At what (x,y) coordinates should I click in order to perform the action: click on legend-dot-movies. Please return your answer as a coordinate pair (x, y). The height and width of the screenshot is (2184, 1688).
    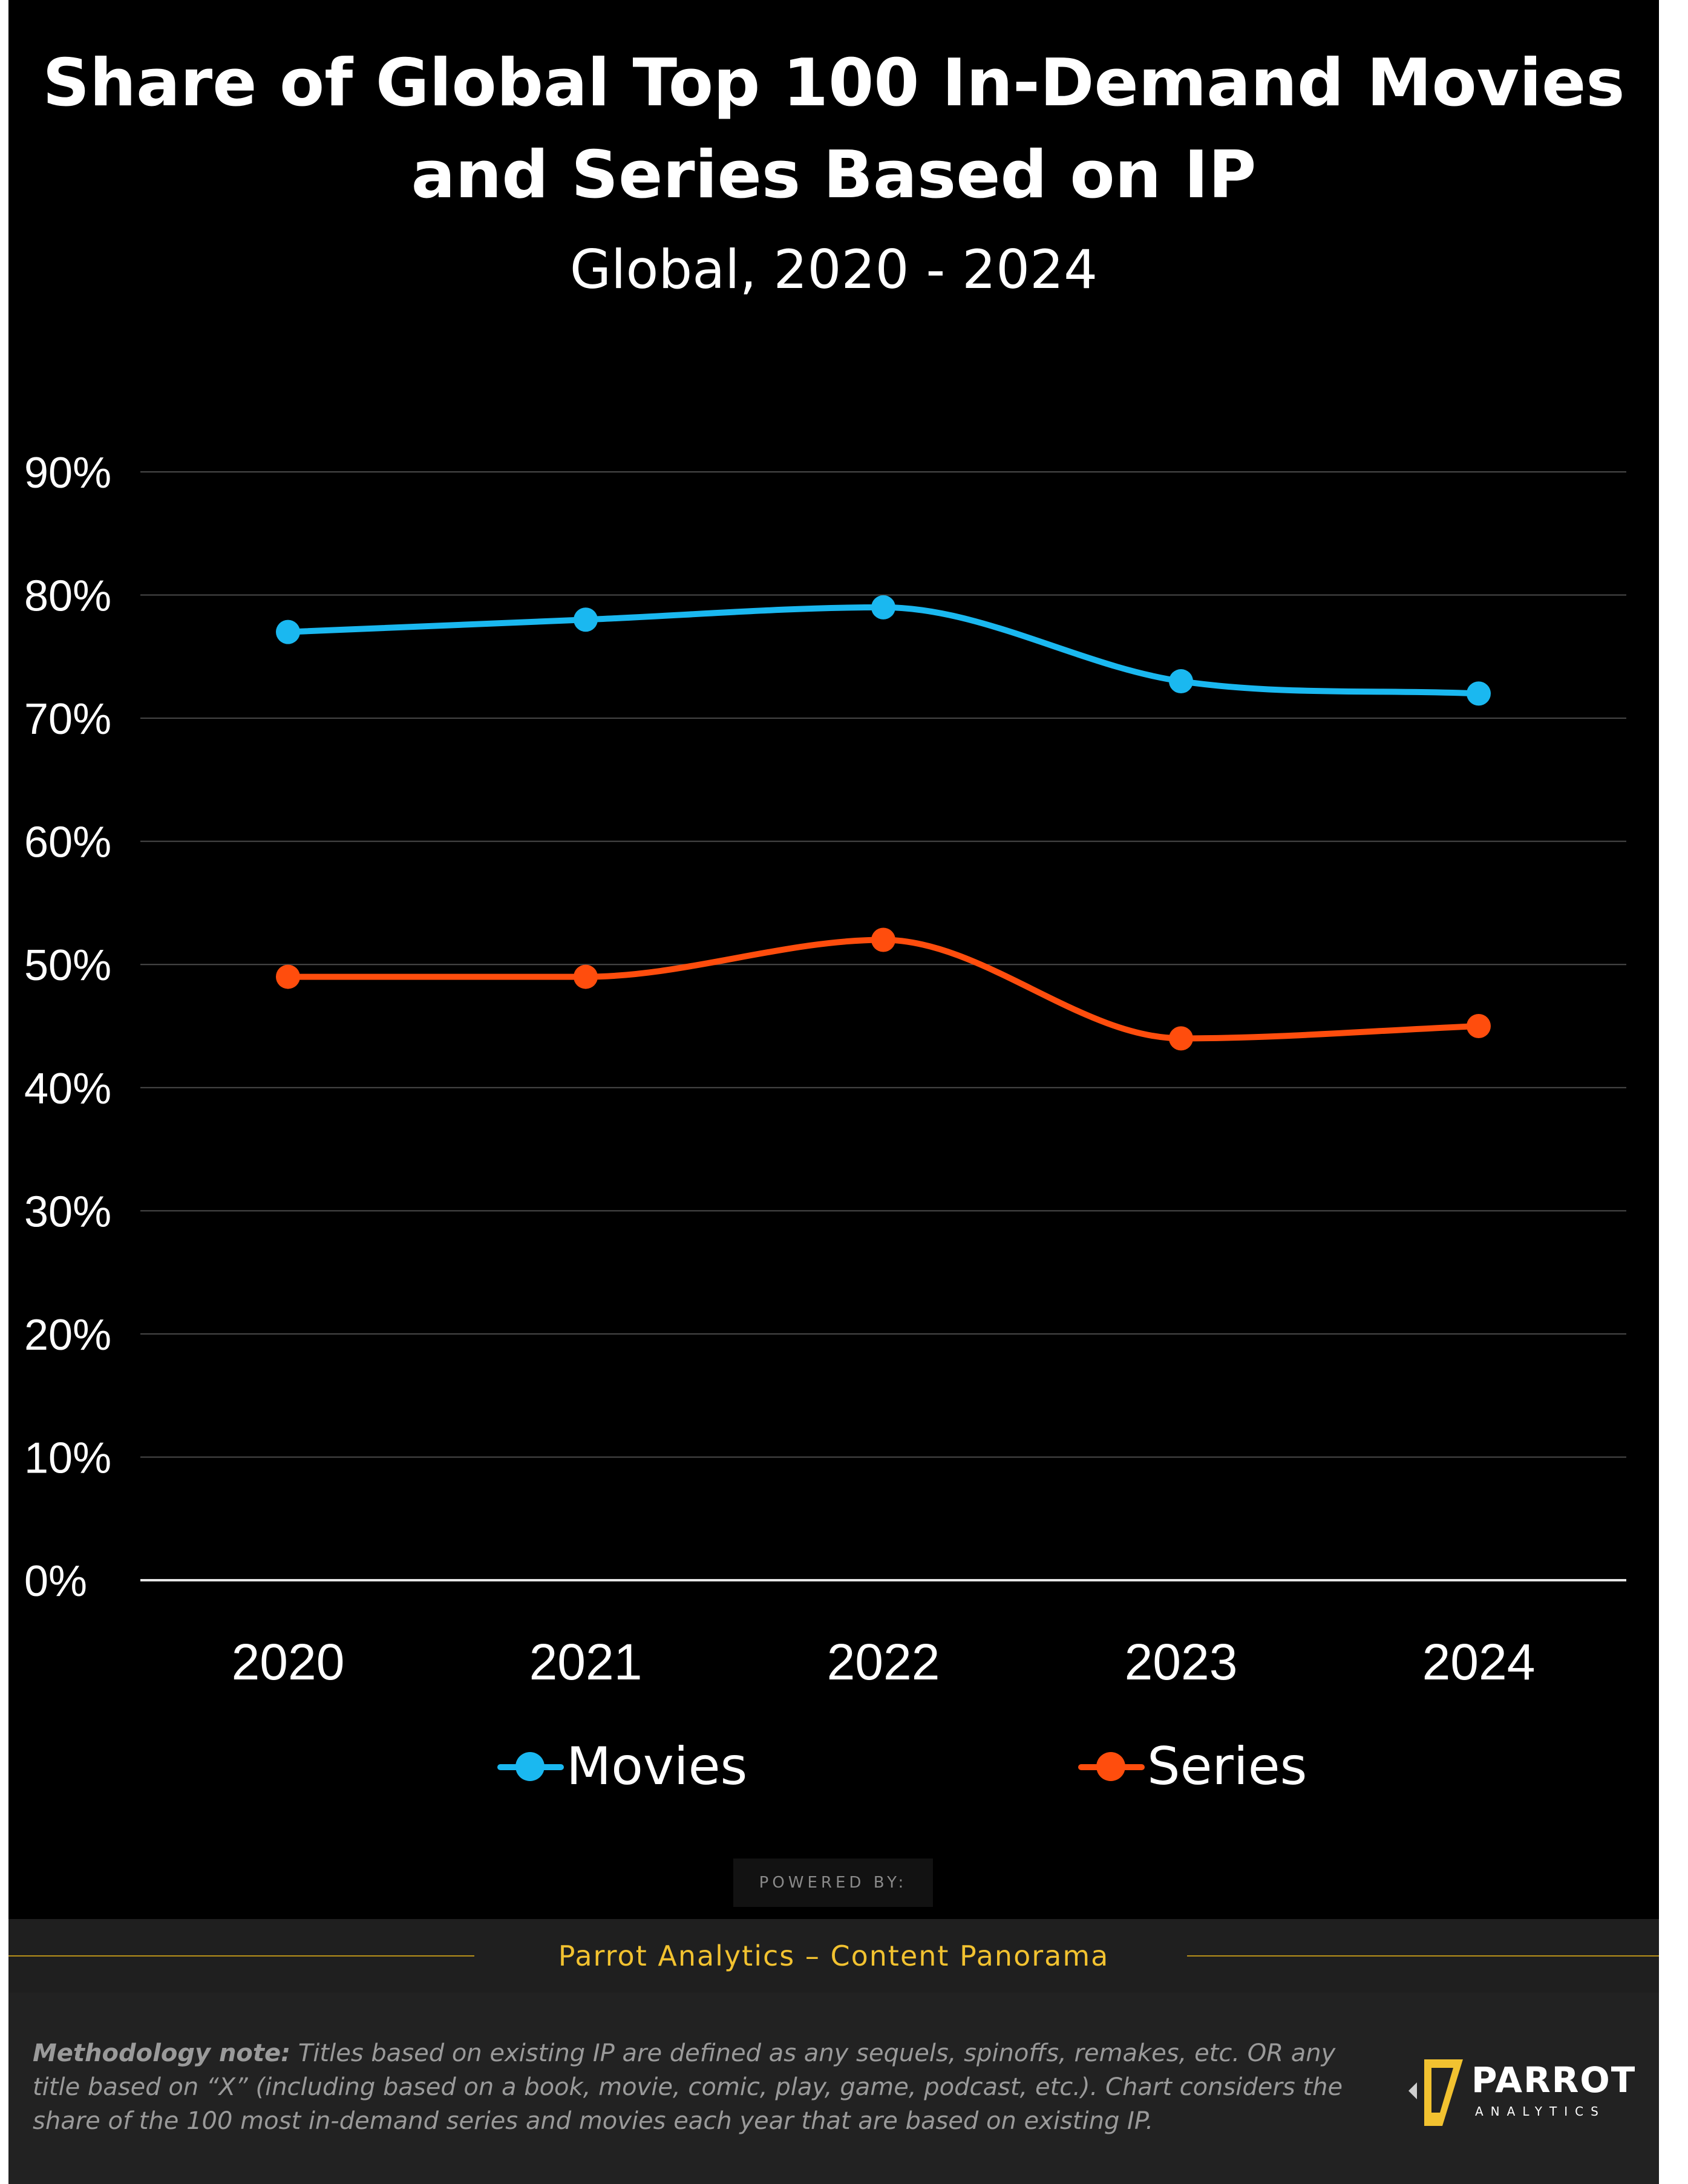
    Looking at the image, I should click on (530, 1766).